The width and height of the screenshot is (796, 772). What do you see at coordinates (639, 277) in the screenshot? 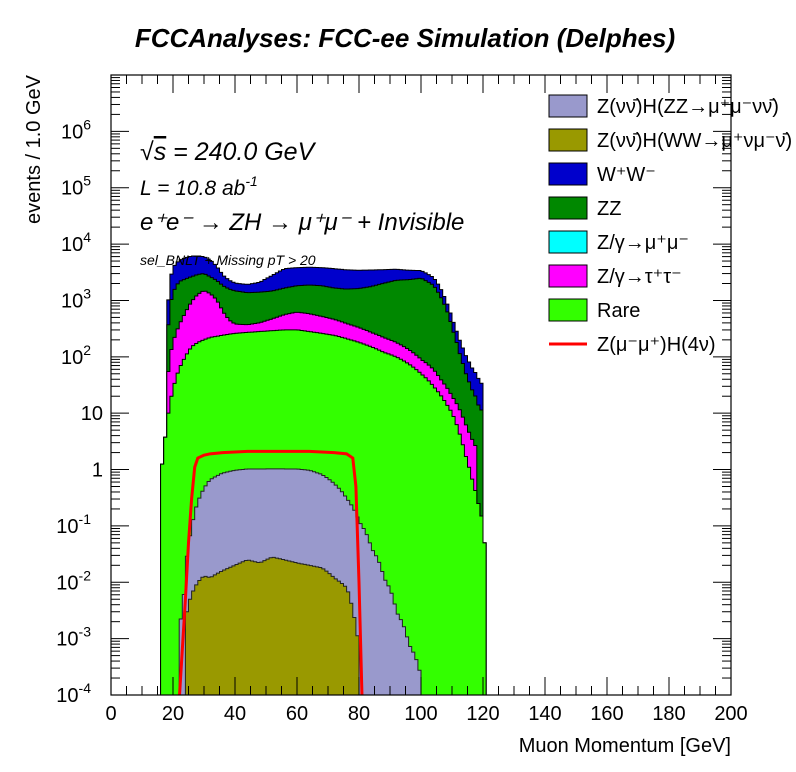
I see `legend-label: Z/γ→τ⁺τ⁻` at bounding box center [639, 277].